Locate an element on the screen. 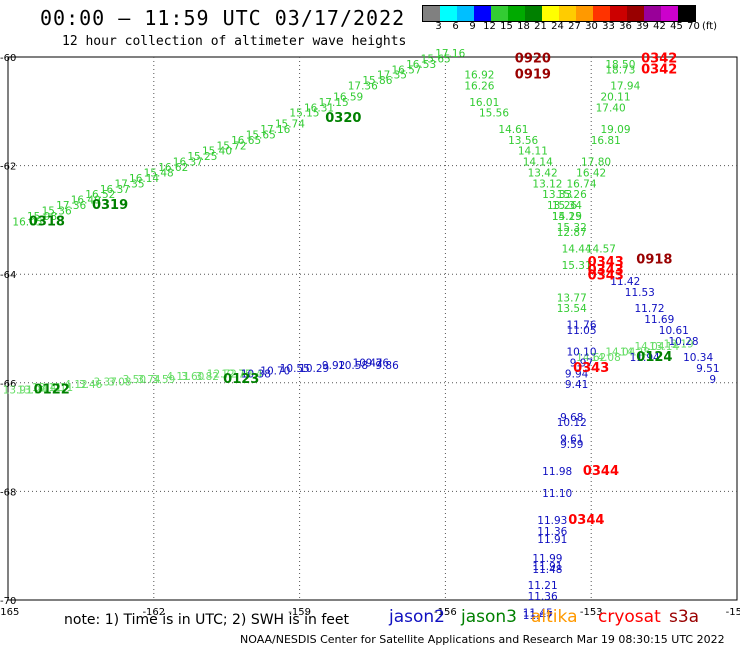  data-point-label: 13.33 is located at coordinates (557, 195).